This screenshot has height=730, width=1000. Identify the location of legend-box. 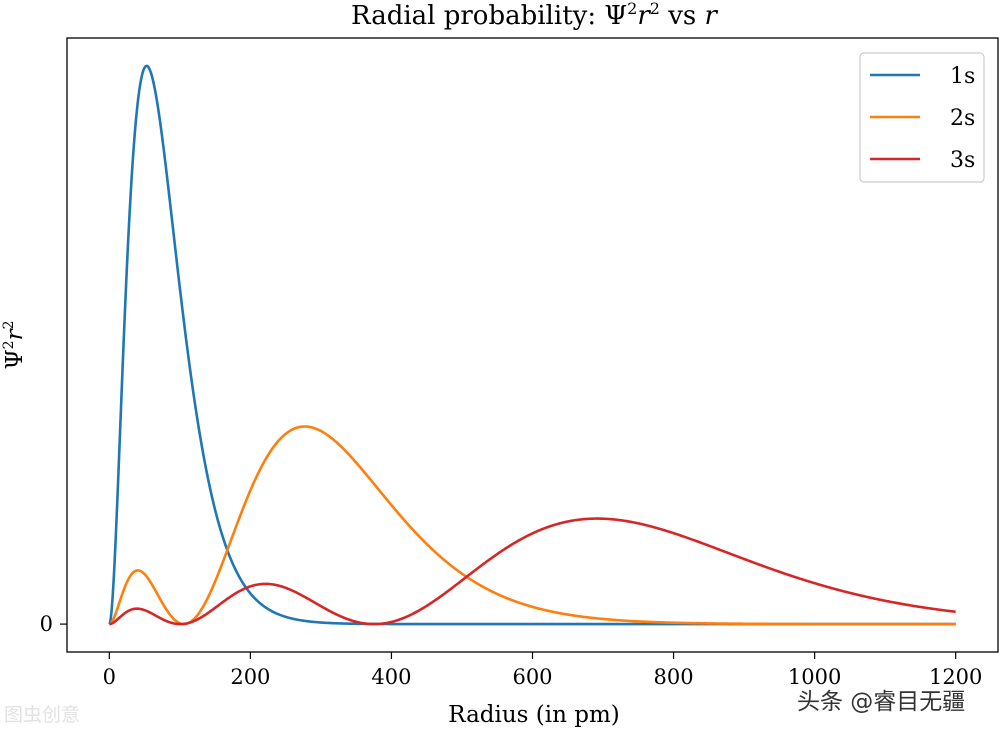
(922, 117).